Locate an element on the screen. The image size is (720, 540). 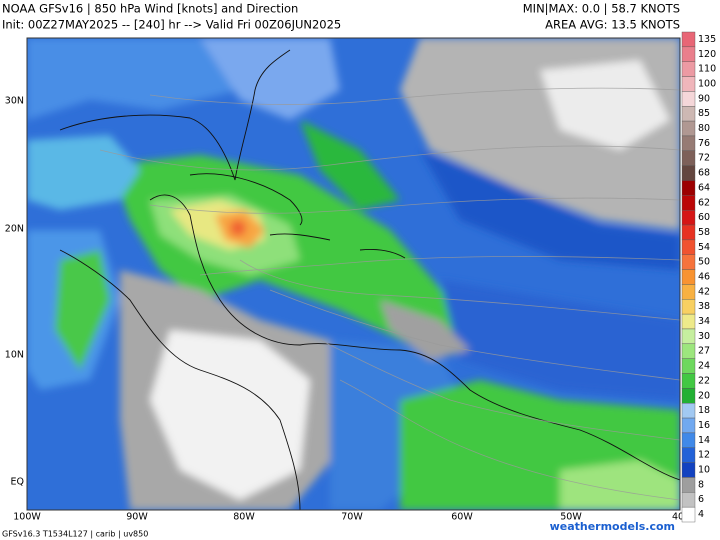
colorbar-label: 27 is located at coordinates (704, 351).